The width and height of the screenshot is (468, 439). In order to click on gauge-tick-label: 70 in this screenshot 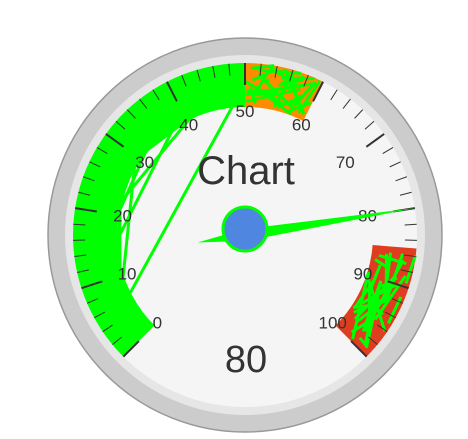, I will do `click(345, 162)`.